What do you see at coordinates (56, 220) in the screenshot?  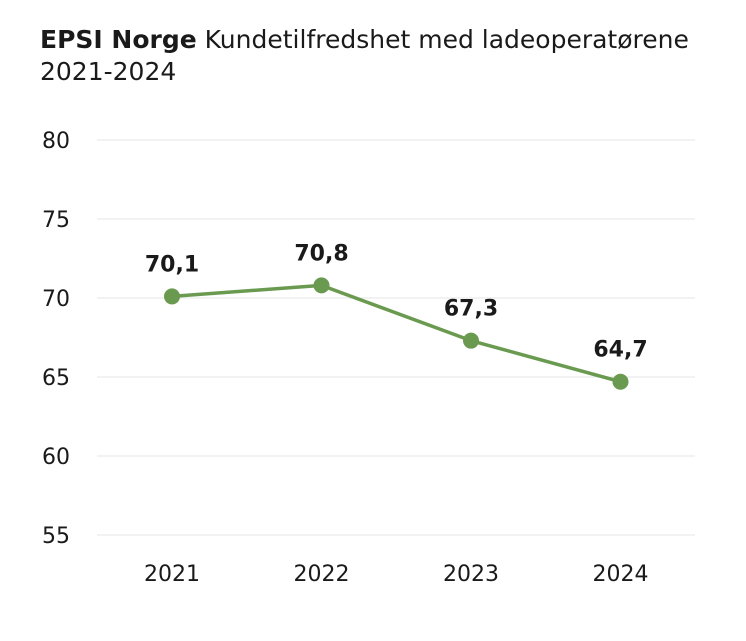 I see `y-tick-label-75: 75` at bounding box center [56, 220].